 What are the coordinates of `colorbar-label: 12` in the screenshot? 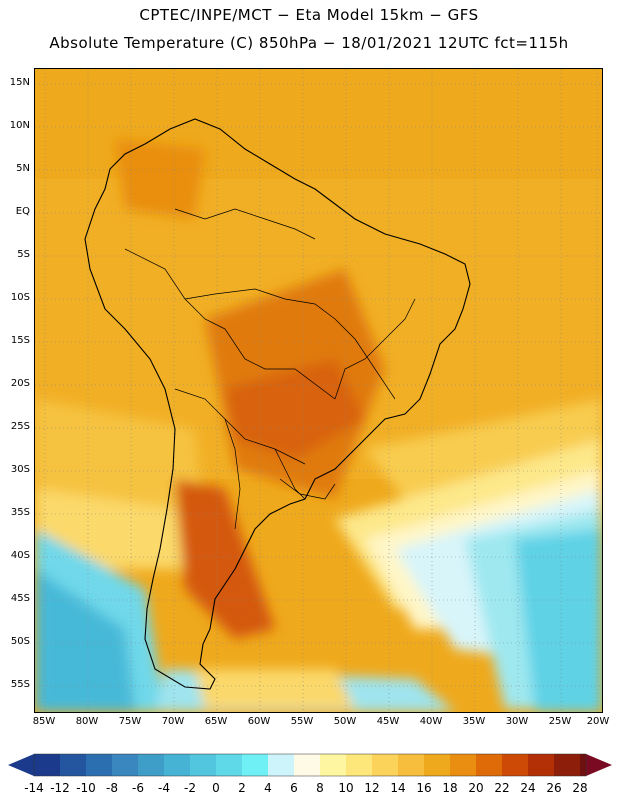 It's located at (372, 788).